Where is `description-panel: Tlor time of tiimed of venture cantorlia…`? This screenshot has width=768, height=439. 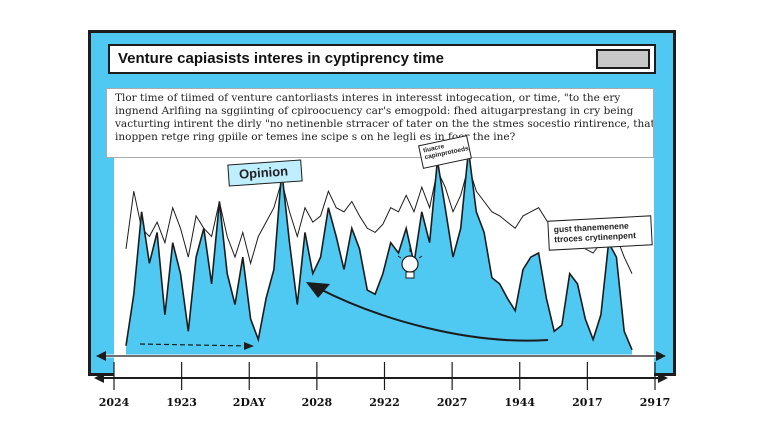 description-panel: Tlor time of tiimed of venture cantorlia… is located at coordinates (380, 123).